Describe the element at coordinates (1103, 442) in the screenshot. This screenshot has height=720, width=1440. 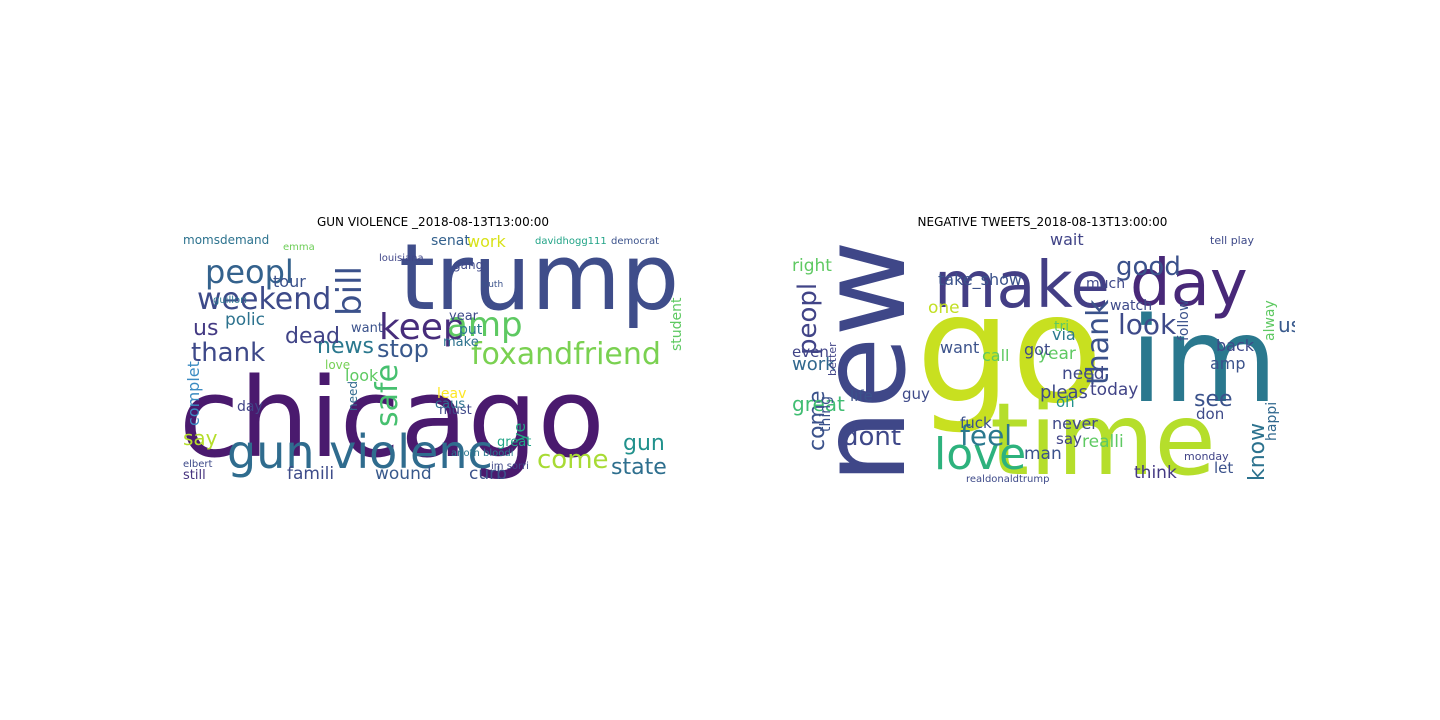
I see `word-realli: realli` at that location.